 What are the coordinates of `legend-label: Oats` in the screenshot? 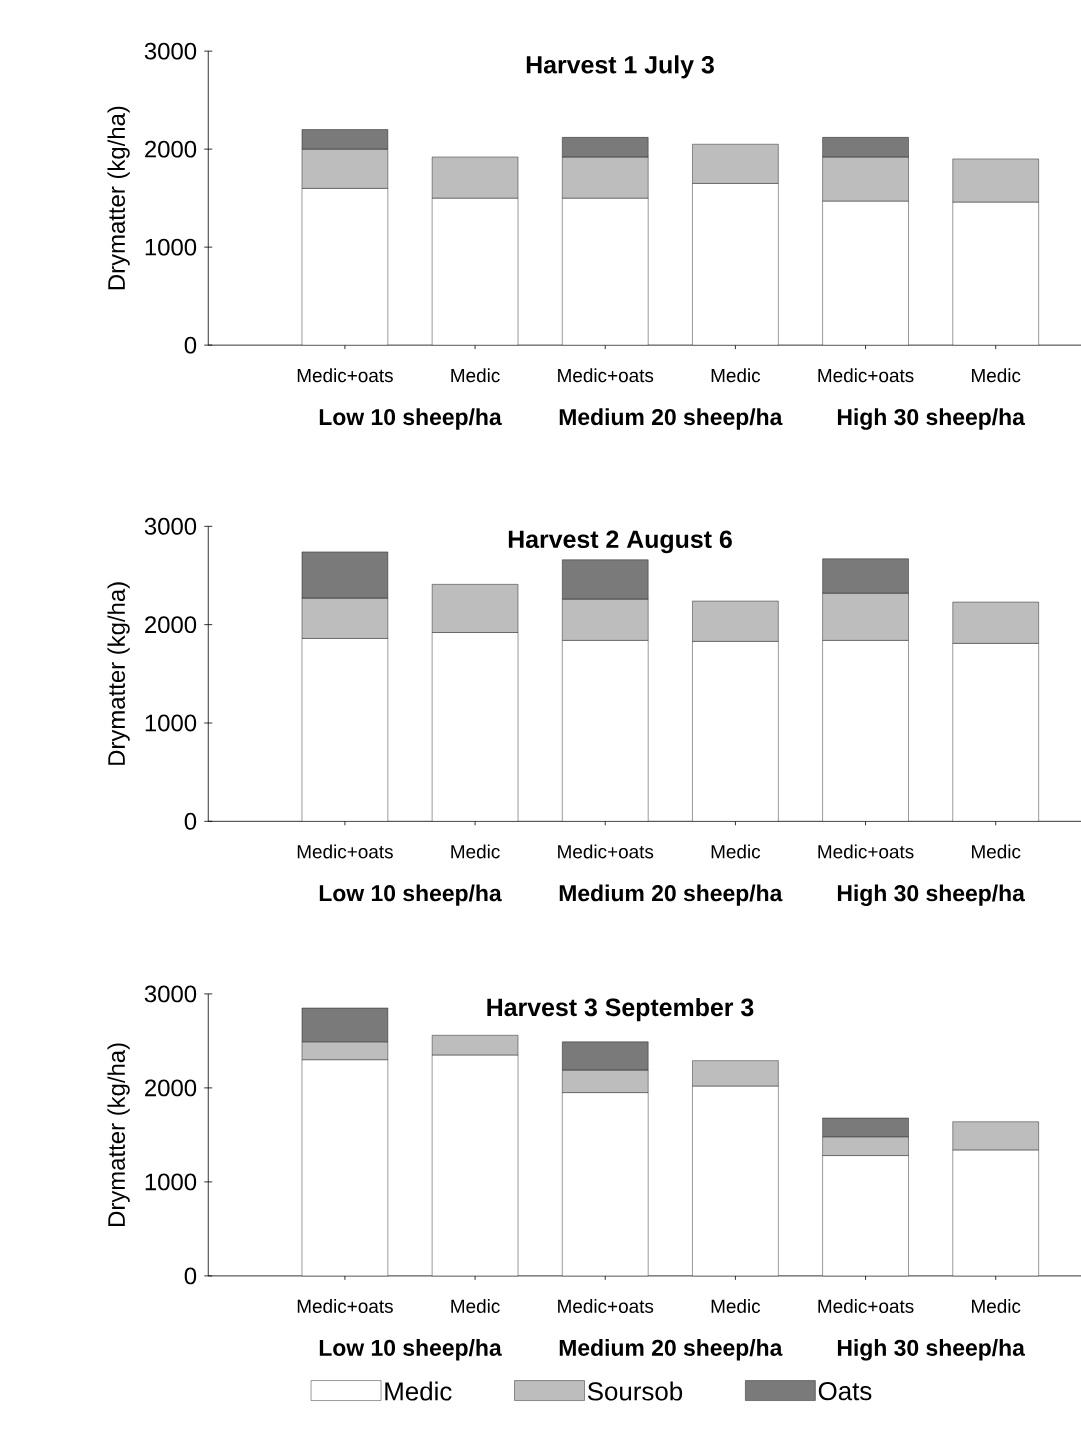 It's located at (845, 1391).